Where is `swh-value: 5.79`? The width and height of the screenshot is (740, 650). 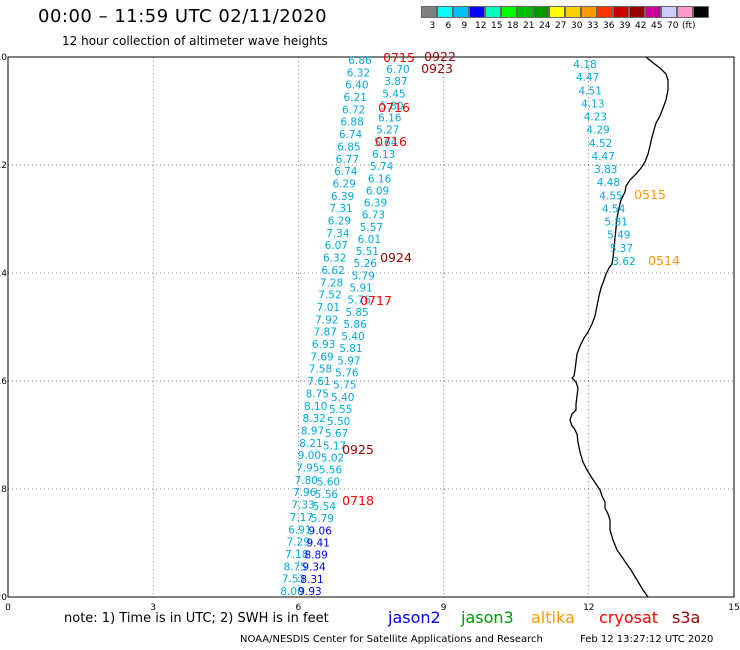 swh-value: 5.79 is located at coordinates (322, 519).